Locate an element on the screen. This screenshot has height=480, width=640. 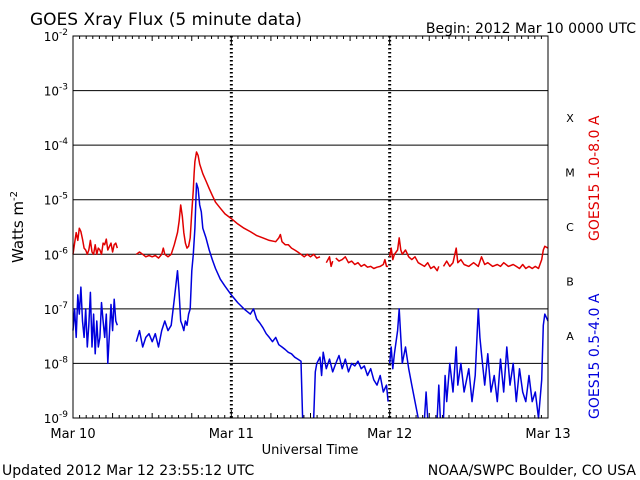
y-tick-exponent: -8 is located at coordinates (63, 360).